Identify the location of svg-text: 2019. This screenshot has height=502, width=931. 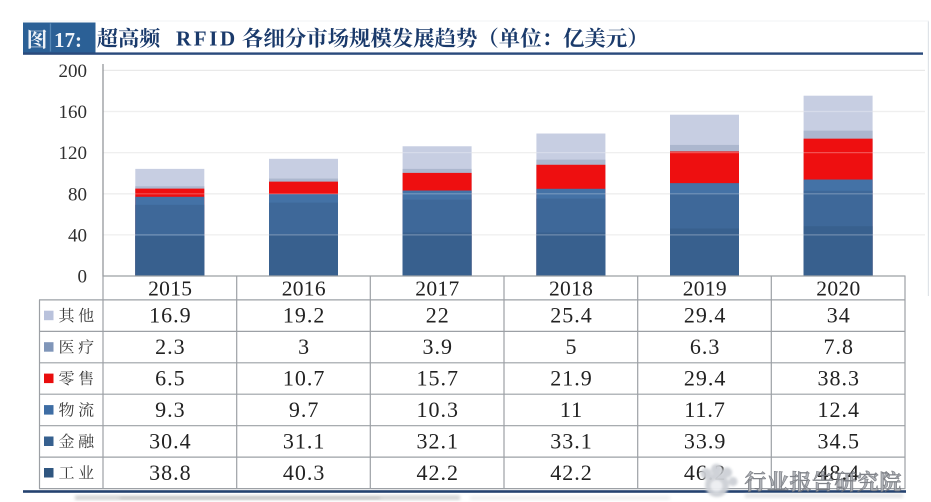
(705, 288).